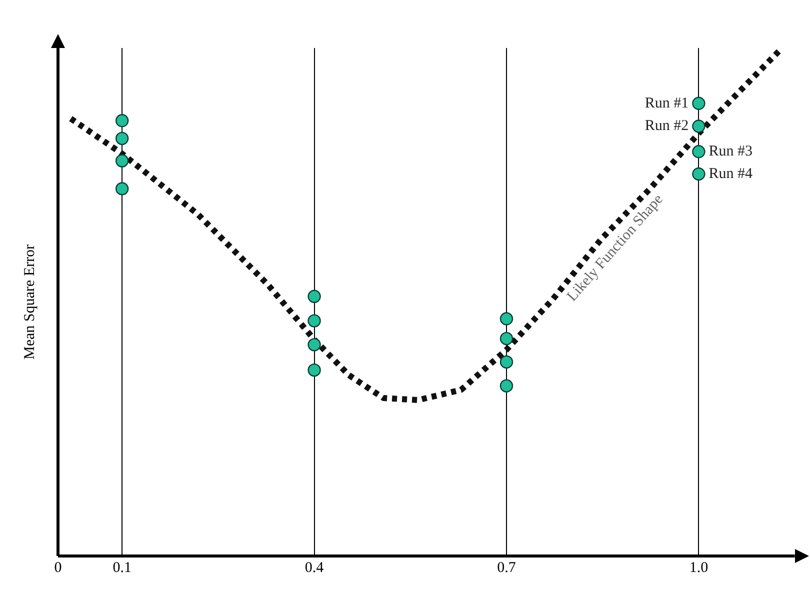  Describe the element at coordinates (506, 568) in the screenshot. I see `x-tick-label: 0.7` at that location.